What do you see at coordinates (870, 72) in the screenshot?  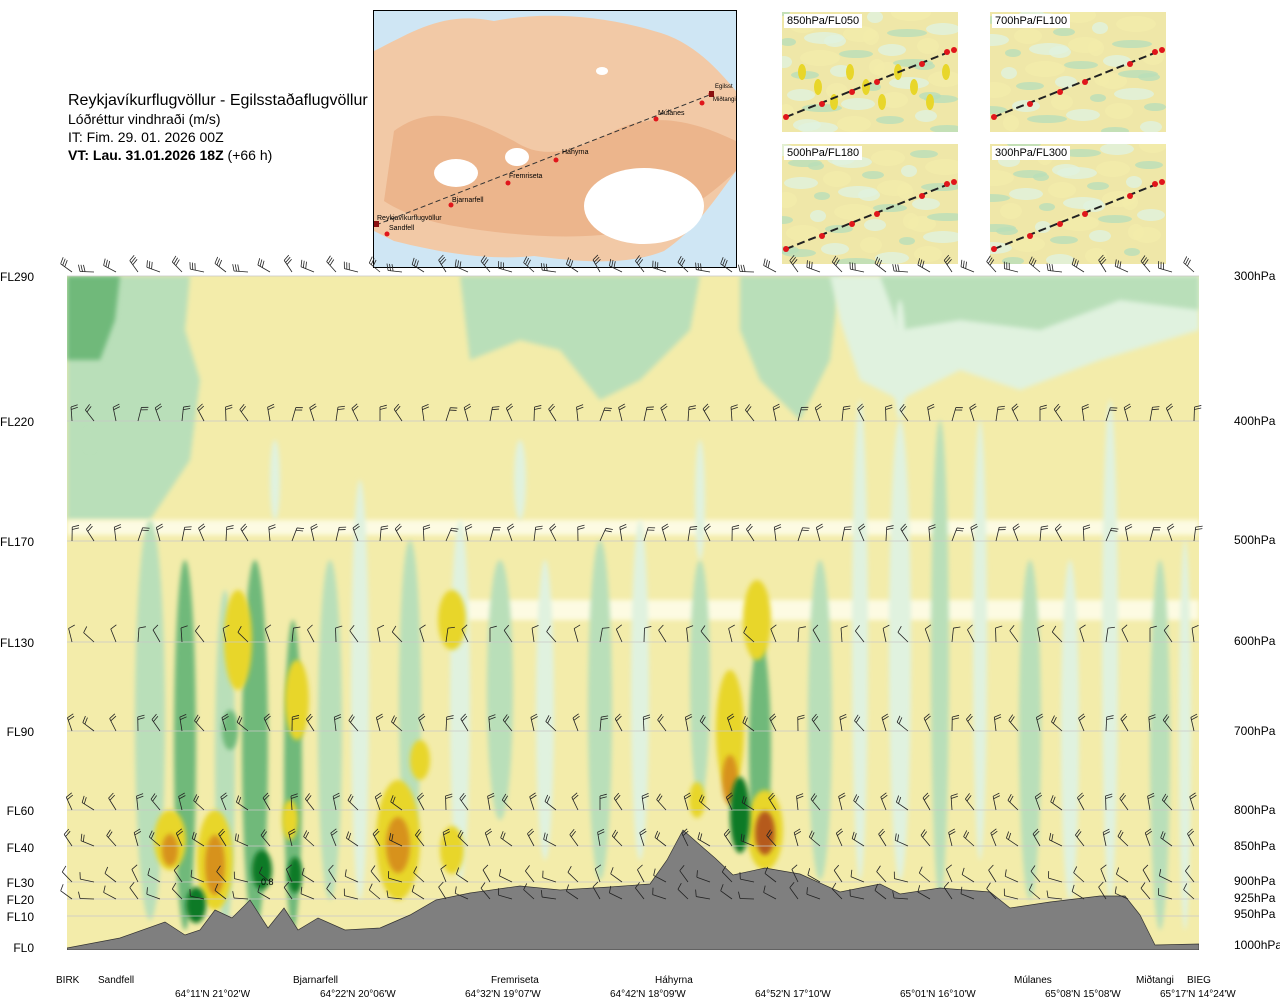 I see `mini-map-graphic` at bounding box center [870, 72].